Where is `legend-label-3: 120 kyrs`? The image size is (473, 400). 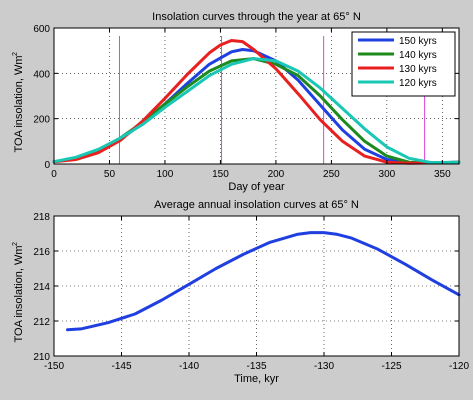
legend-label-3: 120 kyrs is located at coordinates (418, 83).